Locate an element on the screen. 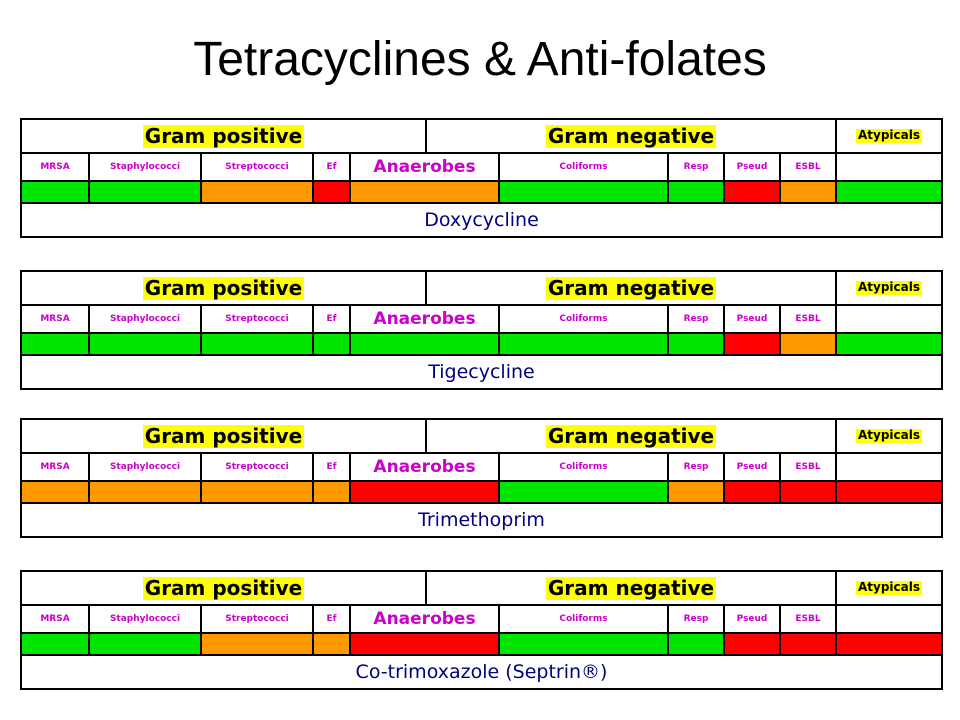 The width and height of the screenshot is (960, 720). organism-label: MRSA is located at coordinates (55, 167).